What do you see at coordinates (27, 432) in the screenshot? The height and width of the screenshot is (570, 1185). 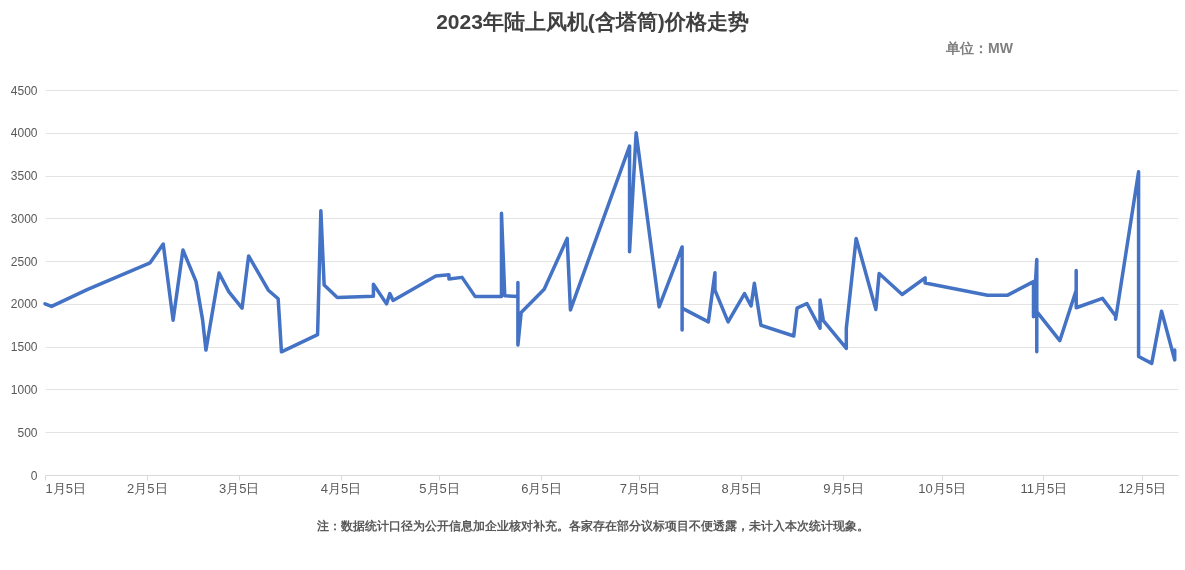 I see `y-tick-label: 500` at bounding box center [27, 432].